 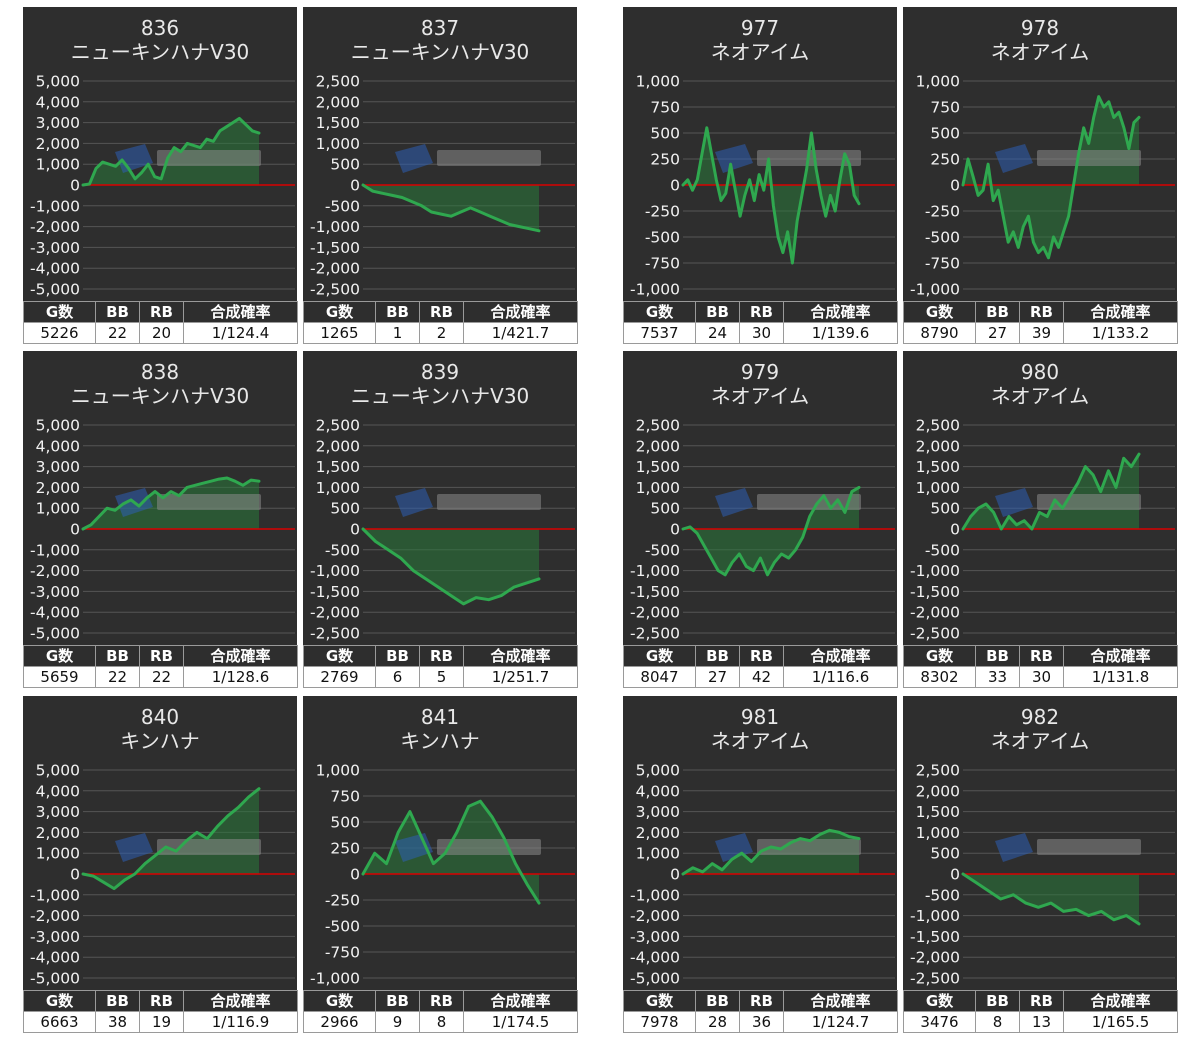 What do you see at coordinates (717, 1022) in the screenshot?
I see `stat-bb: 28` at bounding box center [717, 1022].